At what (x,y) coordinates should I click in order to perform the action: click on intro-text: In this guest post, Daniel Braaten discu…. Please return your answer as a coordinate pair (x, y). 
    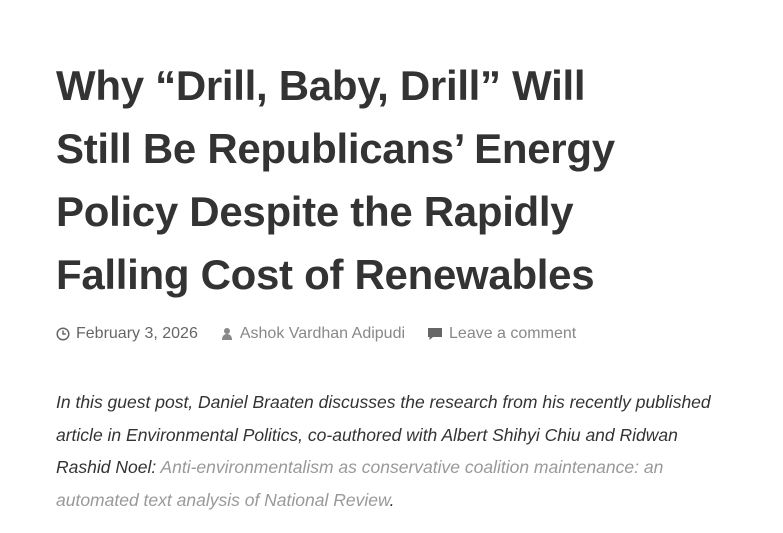
    Looking at the image, I should click on (383, 434).